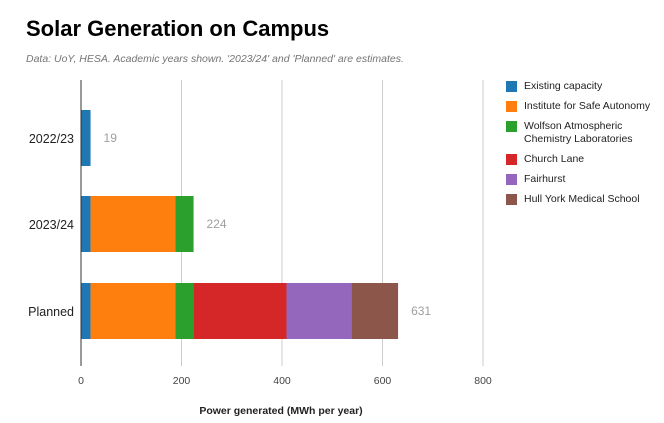 The width and height of the screenshot is (664, 423). I want to click on total-label: 19, so click(111, 138).